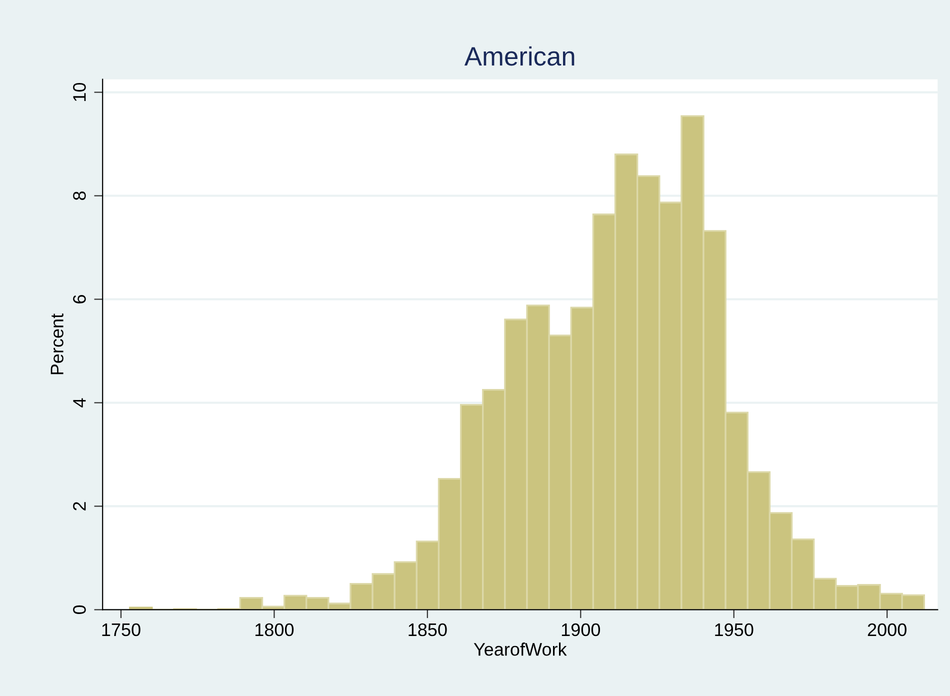 The height and width of the screenshot is (696, 950). I want to click on y-tick-label: 0, so click(79, 609).